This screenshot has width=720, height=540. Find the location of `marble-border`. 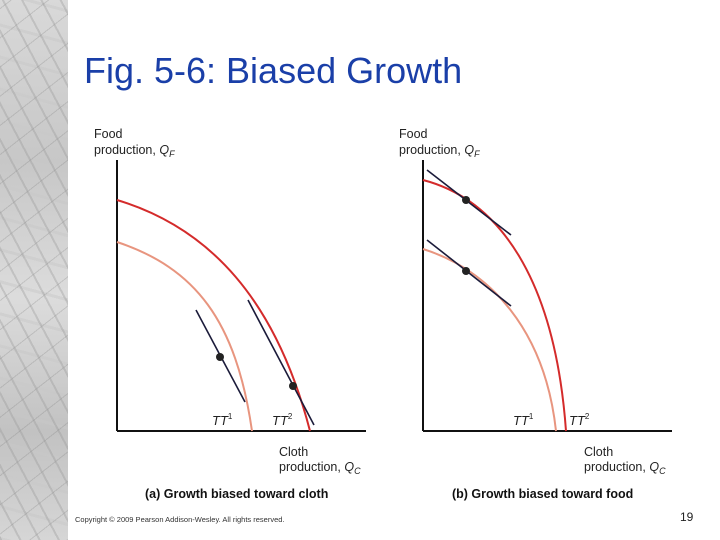

marble-border is located at coordinates (34, 270).